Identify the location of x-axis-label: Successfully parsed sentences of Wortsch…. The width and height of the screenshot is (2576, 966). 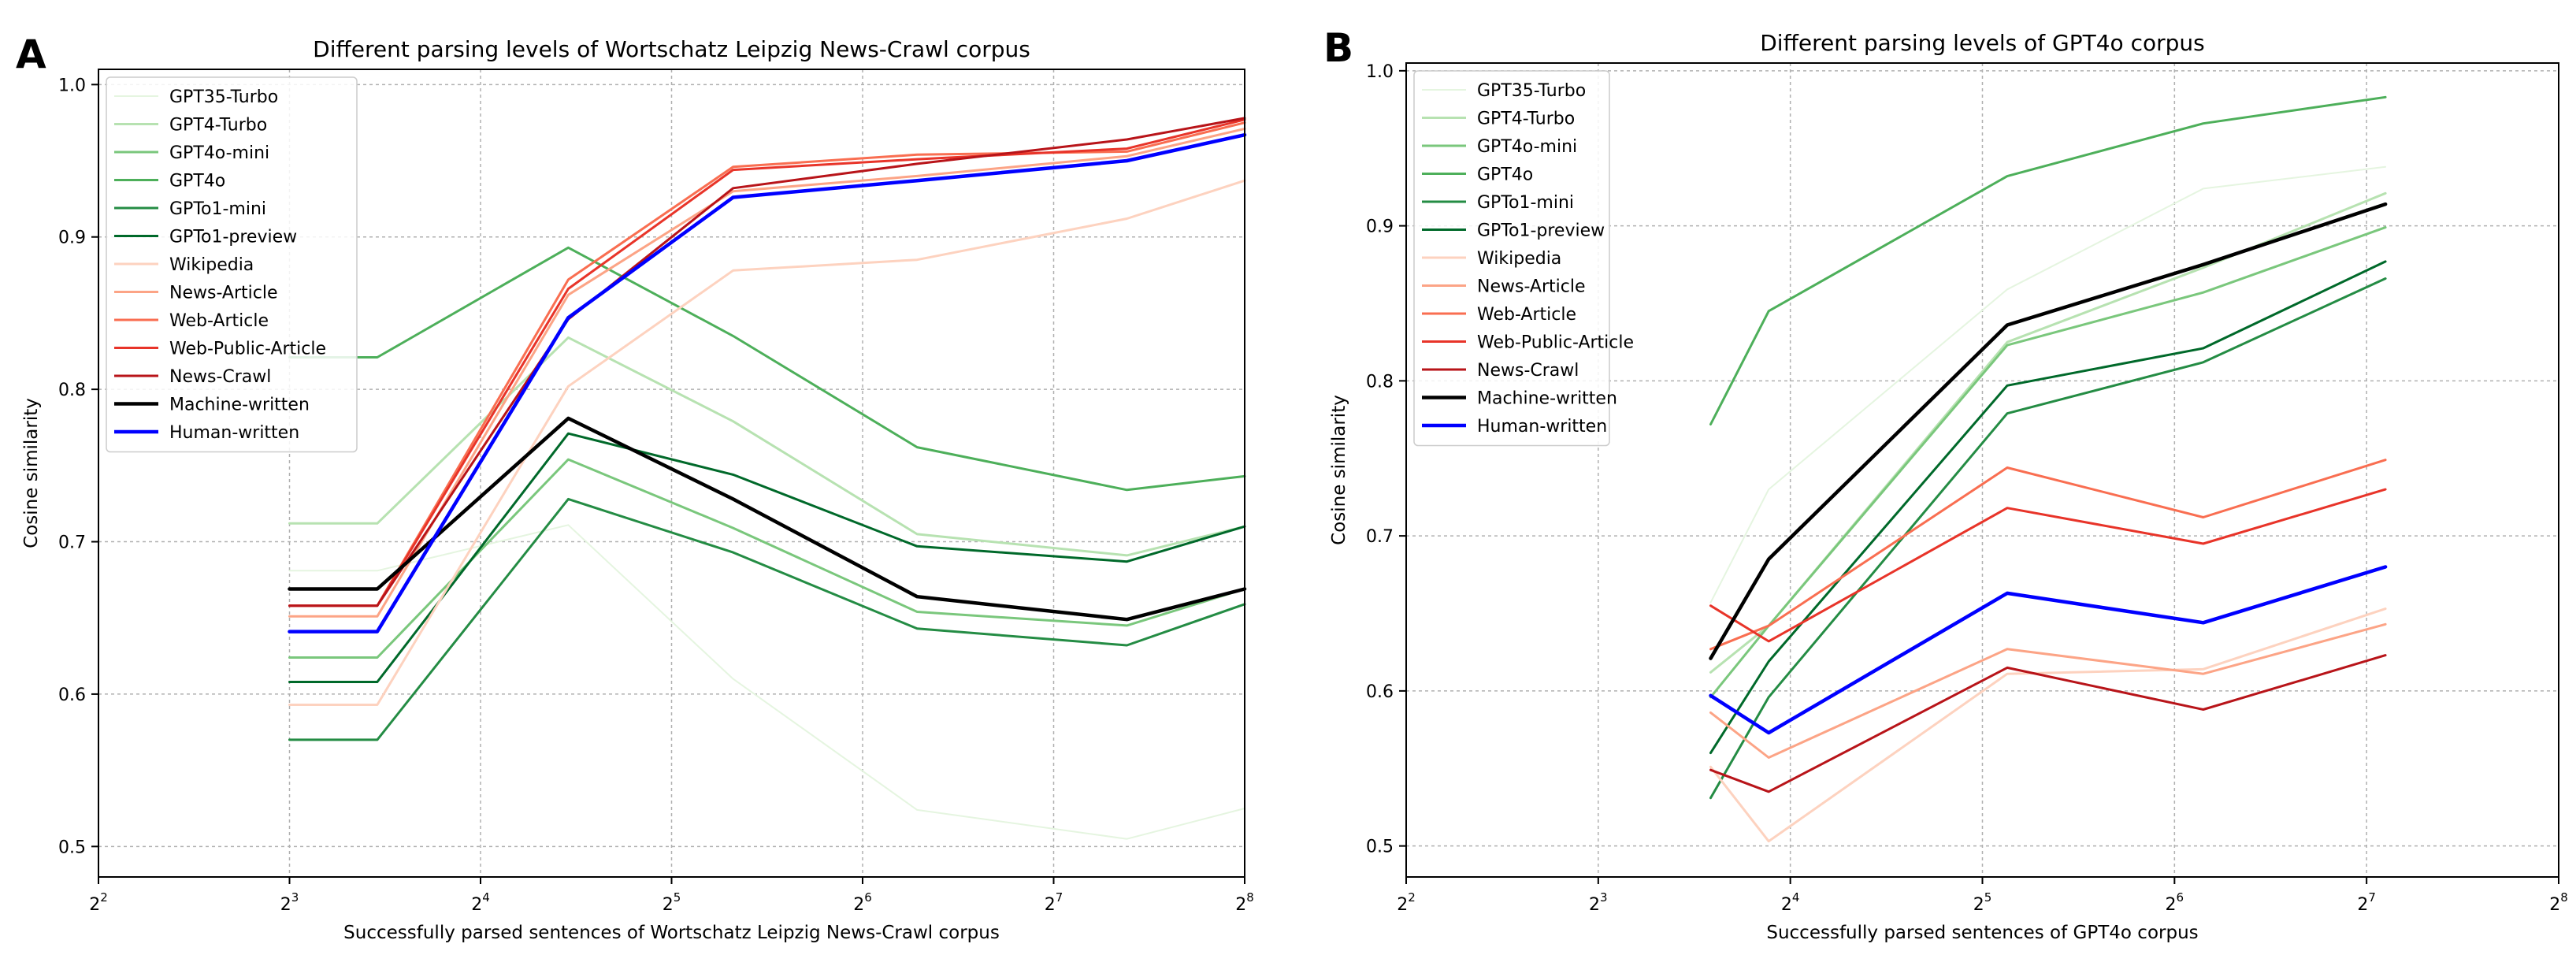
(671, 933).